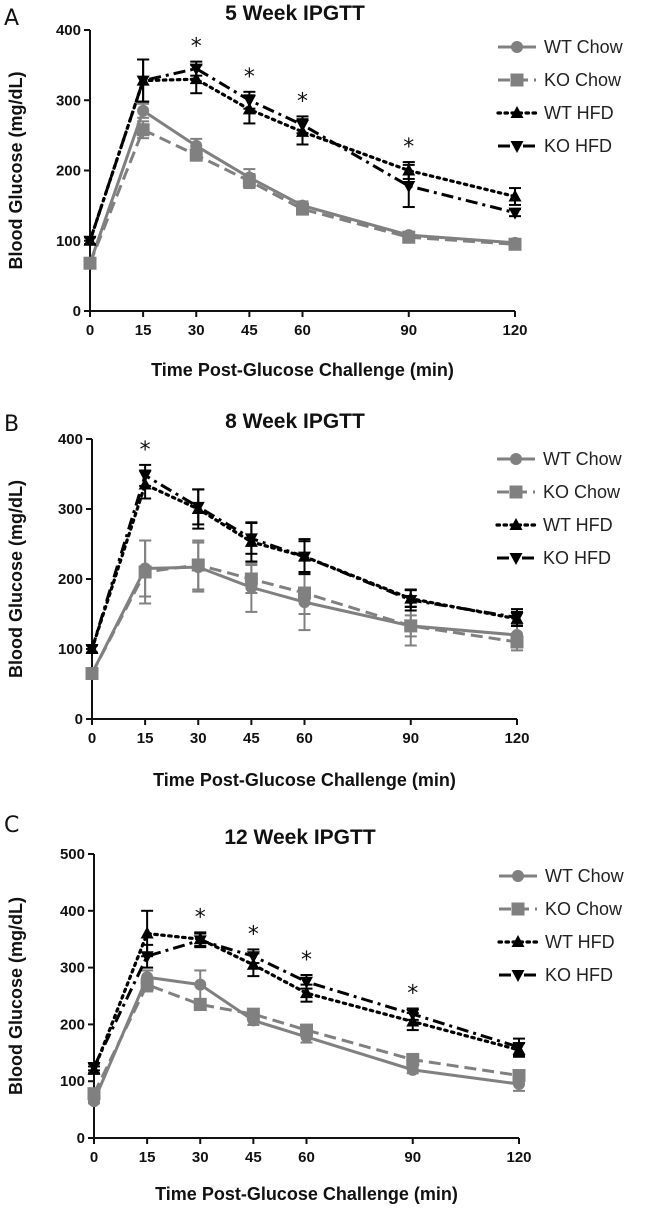 This screenshot has height=1212, width=650. Describe the element at coordinates (518, 876) in the screenshot. I see `legend-marker-wt-chow` at that location.